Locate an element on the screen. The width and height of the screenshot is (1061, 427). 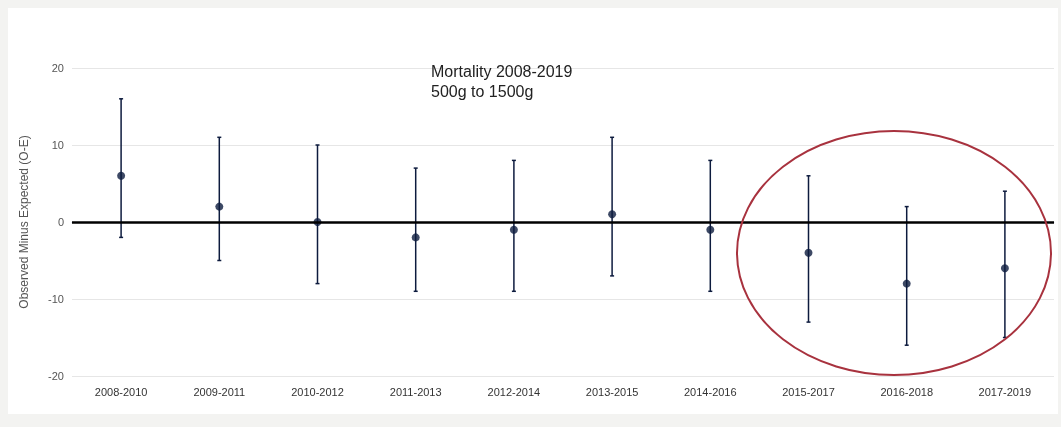
x-tick-label: 2015-2017 is located at coordinates (808, 391).